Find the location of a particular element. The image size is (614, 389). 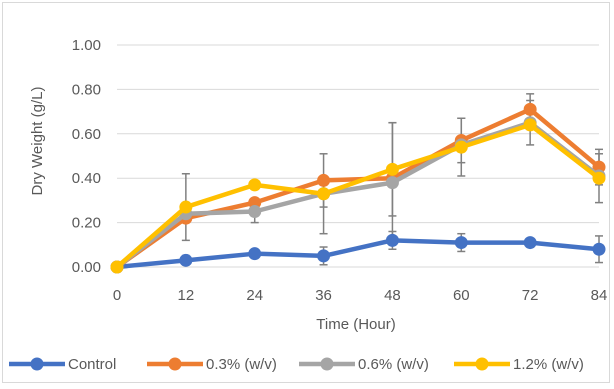

x-tick-label: 24 is located at coordinates (254, 295).